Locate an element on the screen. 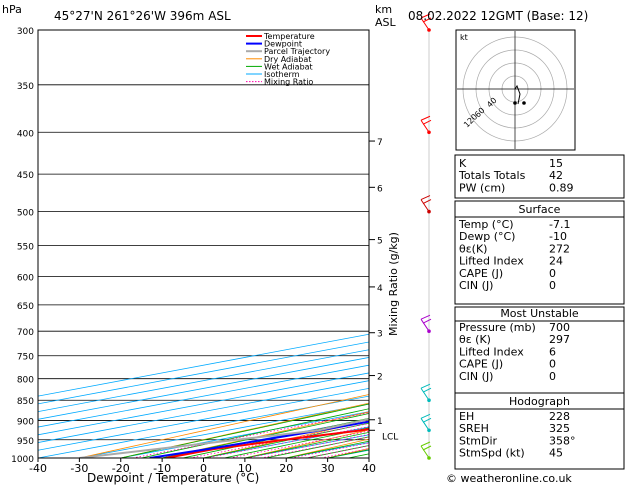 Image resolution: width=629 pixels, height=486 pixels. mixing-ratio-axis-label: Mixing Ratio (g/kg) is located at coordinates (393, 284).